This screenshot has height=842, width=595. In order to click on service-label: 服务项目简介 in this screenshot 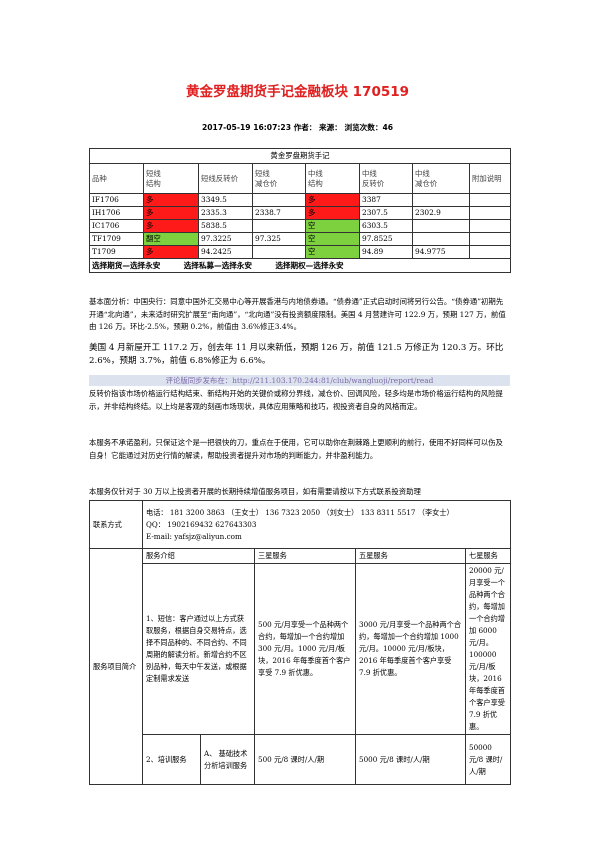, I will do `click(116, 666)`.